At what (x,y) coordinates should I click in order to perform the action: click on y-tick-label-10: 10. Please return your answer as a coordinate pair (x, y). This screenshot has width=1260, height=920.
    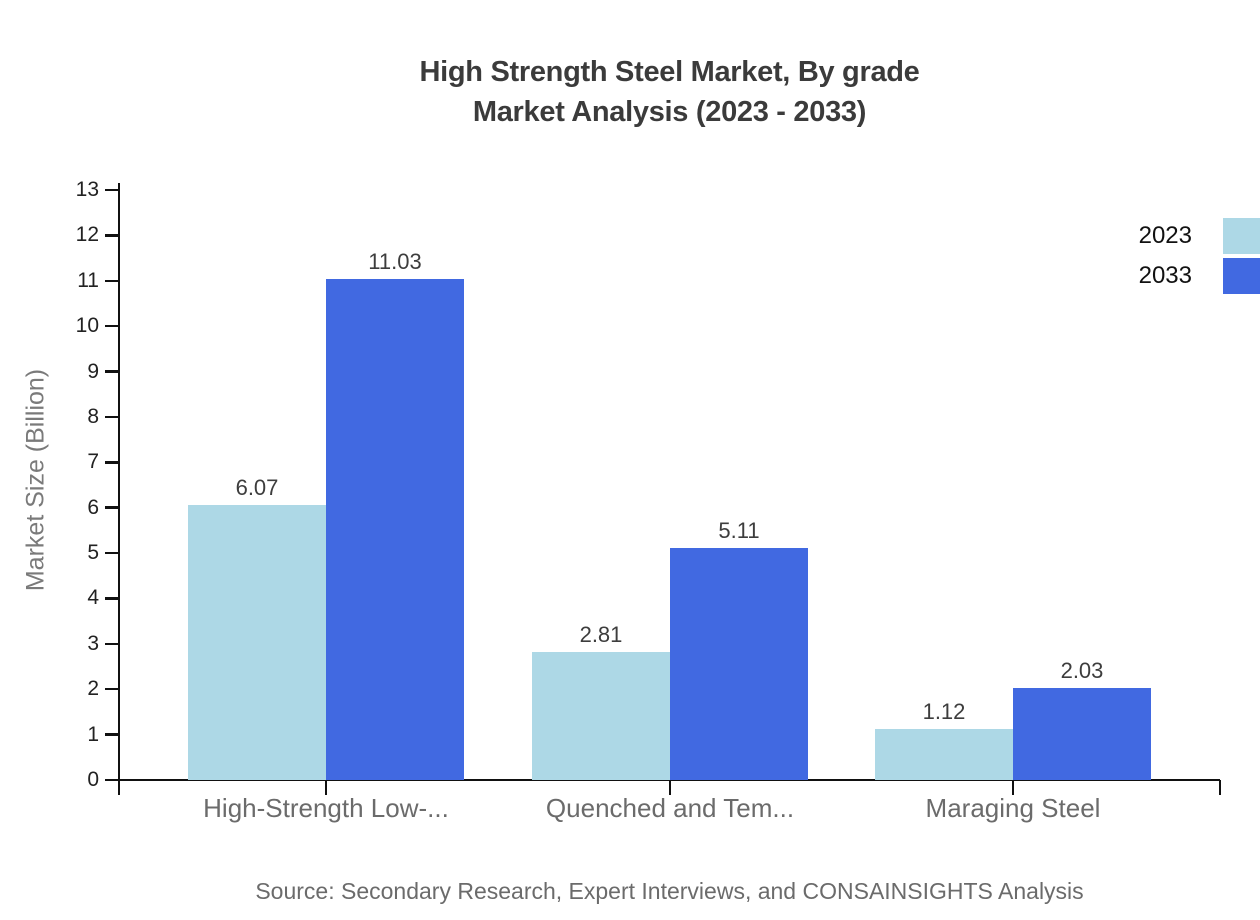
    Looking at the image, I should click on (87, 326).